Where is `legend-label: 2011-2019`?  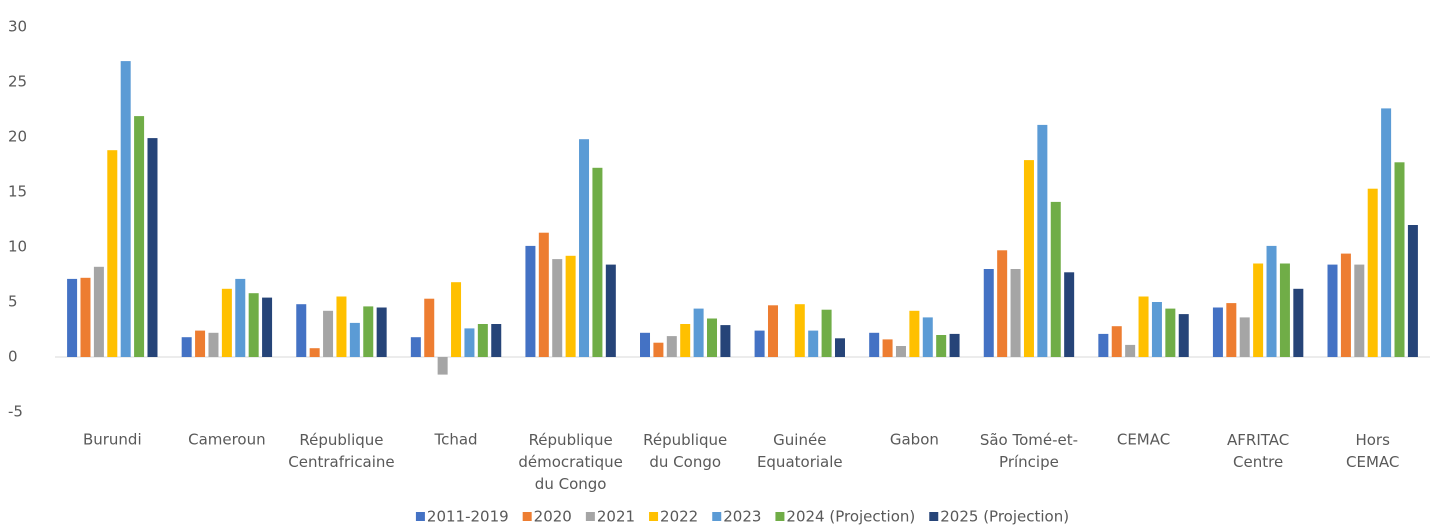
legend-label: 2011-2019 is located at coordinates (468, 517).